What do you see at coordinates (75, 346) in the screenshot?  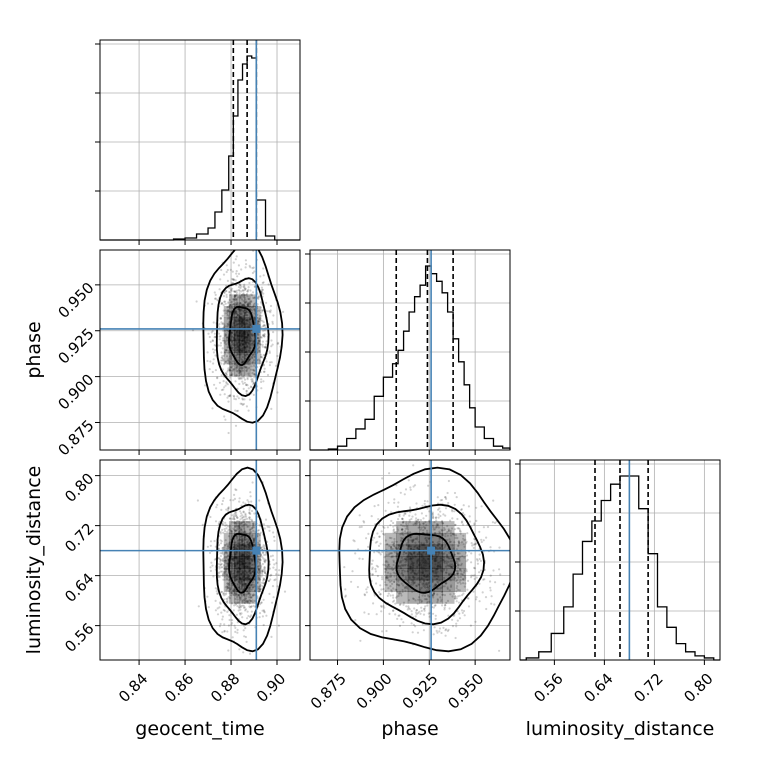 I see `y-tick-label: 0.925` at bounding box center [75, 346].